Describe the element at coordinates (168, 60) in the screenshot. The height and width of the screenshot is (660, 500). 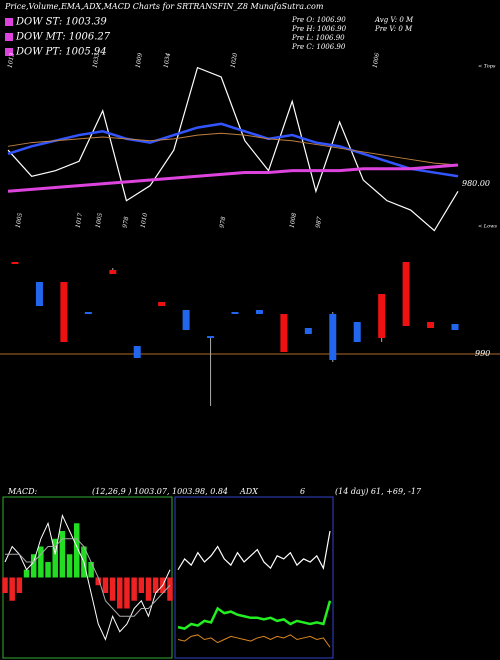
I see `top-label: 1034` at that location.